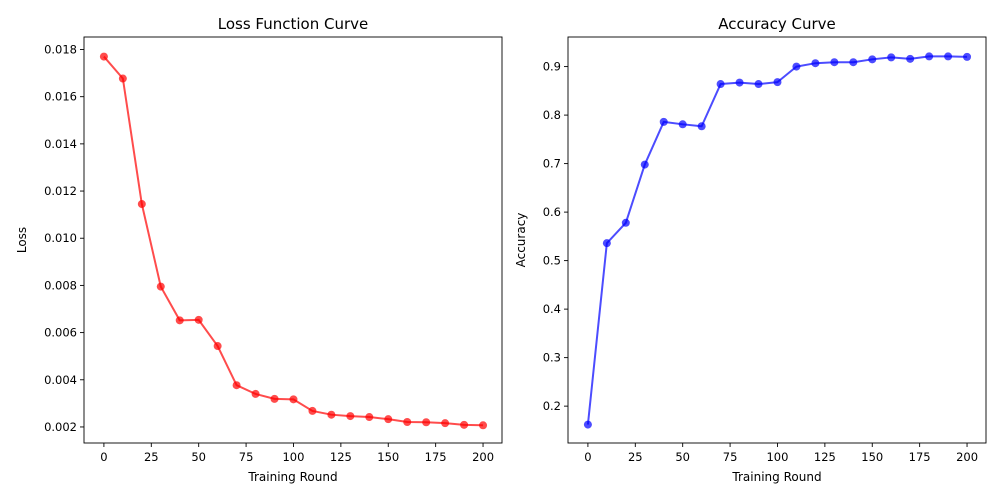 The height and width of the screenshot is (500, 1000). I want to click on accuracy-y-tick-label: 0.9, so click(552, 67).